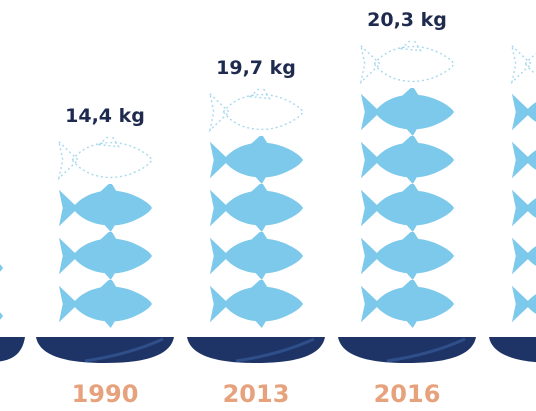 The image size is (536, 411). I want to click on bowl-cropped-left, so click(12, 349).